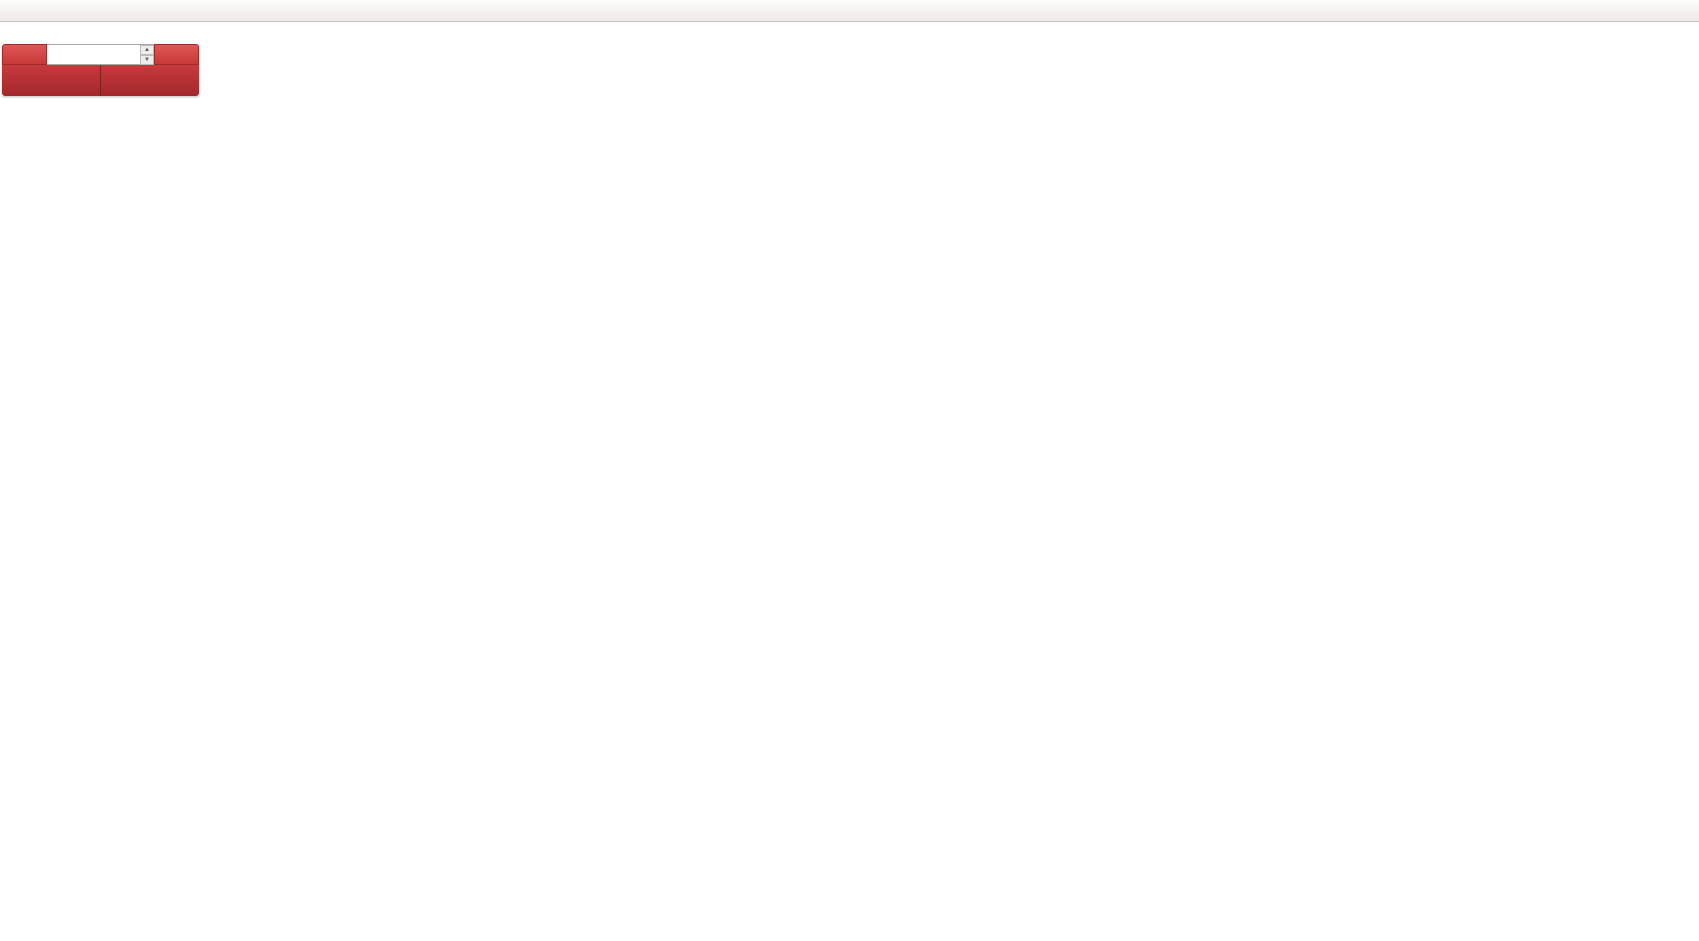  I want to click on sell-price, so click(51, 80).